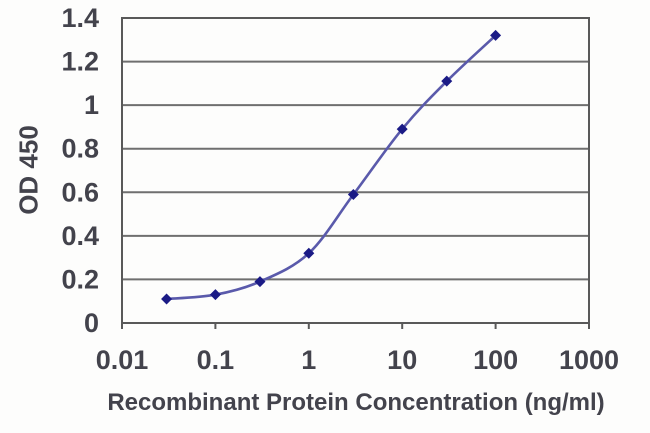 Image resolution: width=650 pixels, height=433 pixels. Describe the element at coordinates (80, 236) in the screenshot. I see `y-tick-label: 0.4` at that location.